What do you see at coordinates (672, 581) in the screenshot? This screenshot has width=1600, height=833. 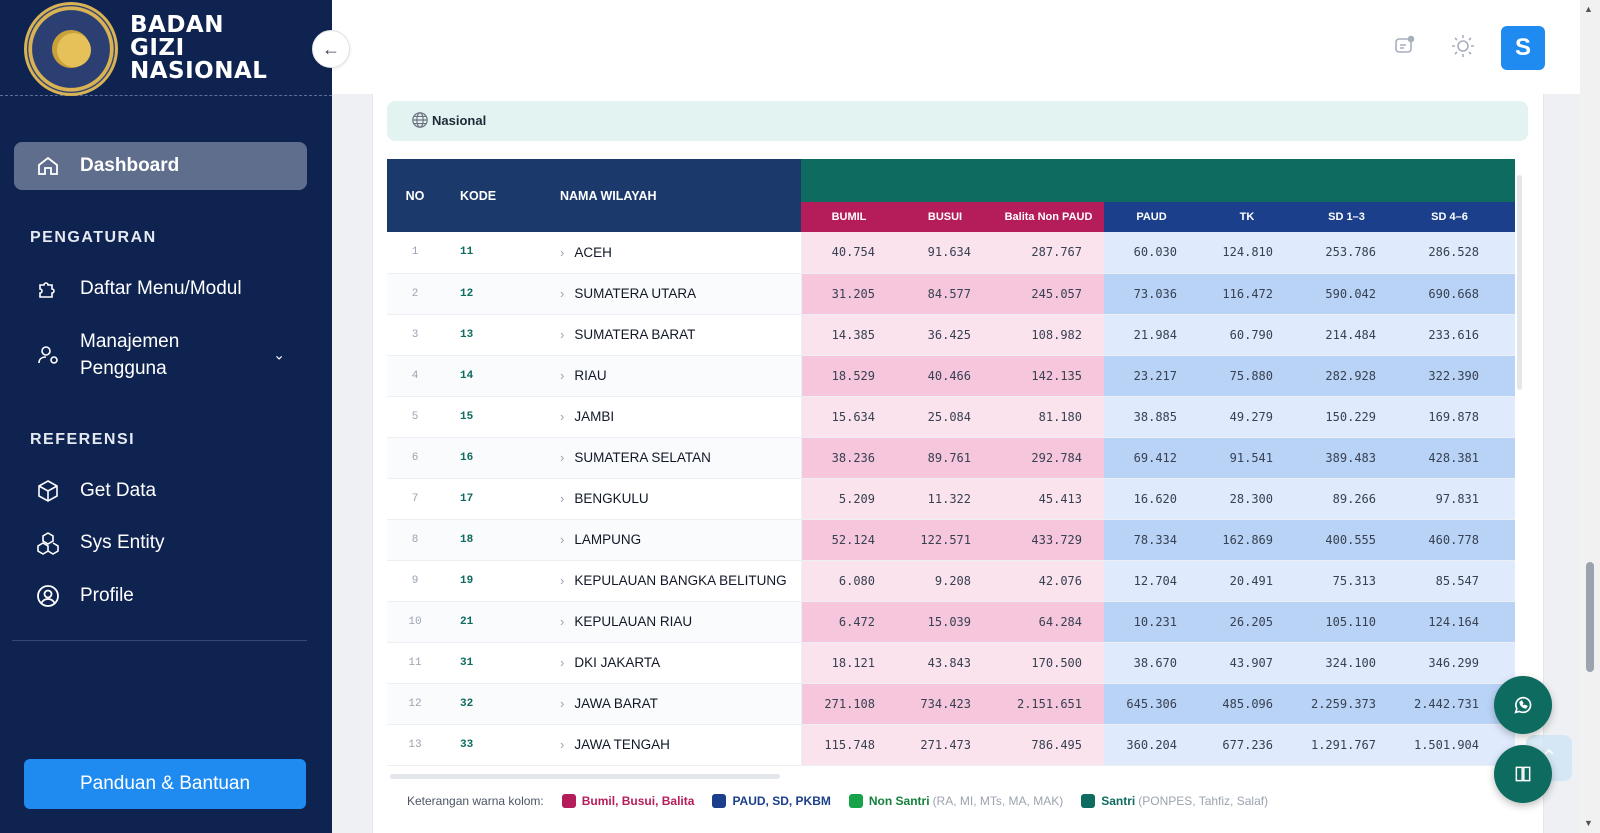 I see `cell-nama-wilayah: › KEPULAUAN BANGKA BELITUNG` at bounding box center [672, 581].